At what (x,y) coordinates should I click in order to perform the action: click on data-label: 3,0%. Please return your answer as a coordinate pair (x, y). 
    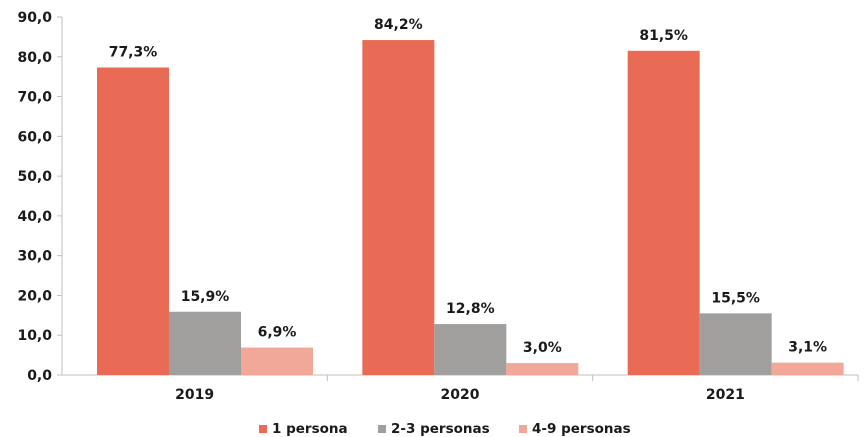
    Looking at the image, I should click on (542, 348).